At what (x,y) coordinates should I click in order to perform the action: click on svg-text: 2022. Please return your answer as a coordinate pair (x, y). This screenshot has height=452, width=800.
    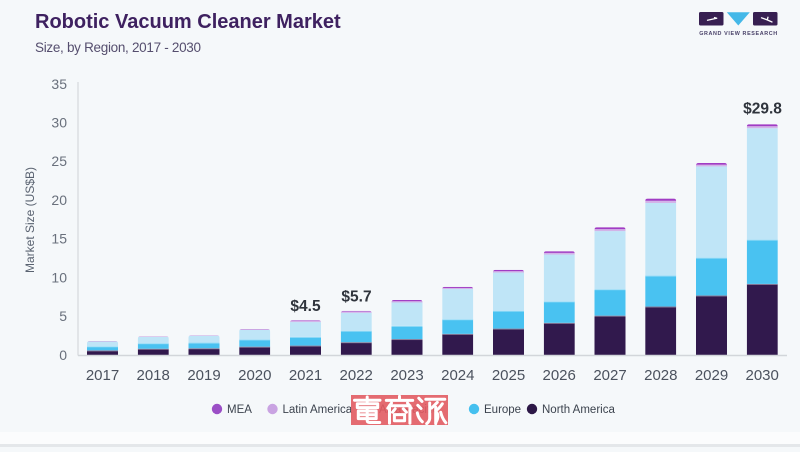
    Looking at the image, I should click on (356, 375).